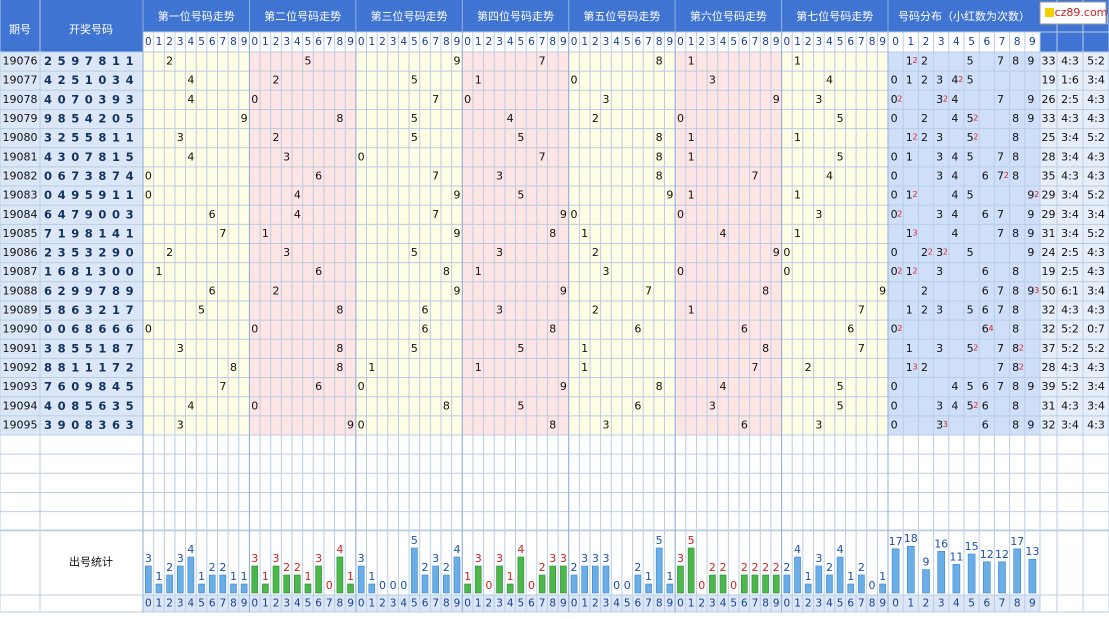  What do you see at coordinates (939, 214) in the screenshot?
I see `dist-digit: 3` at bounding box center [939, 214].